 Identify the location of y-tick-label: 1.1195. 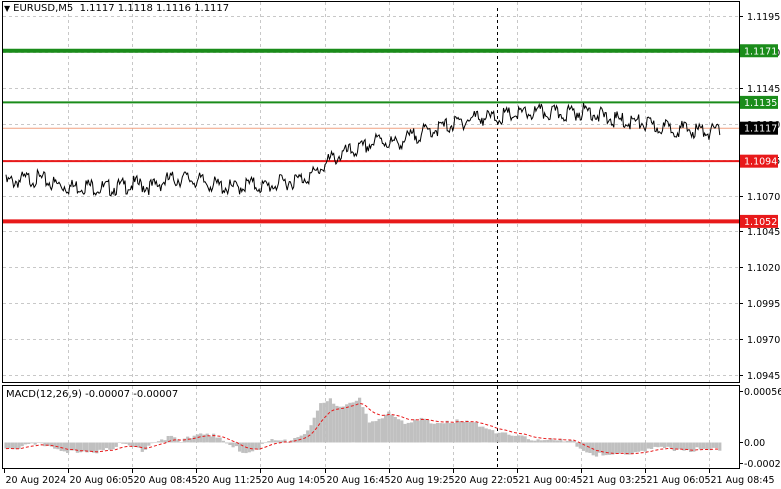
(763, 17).